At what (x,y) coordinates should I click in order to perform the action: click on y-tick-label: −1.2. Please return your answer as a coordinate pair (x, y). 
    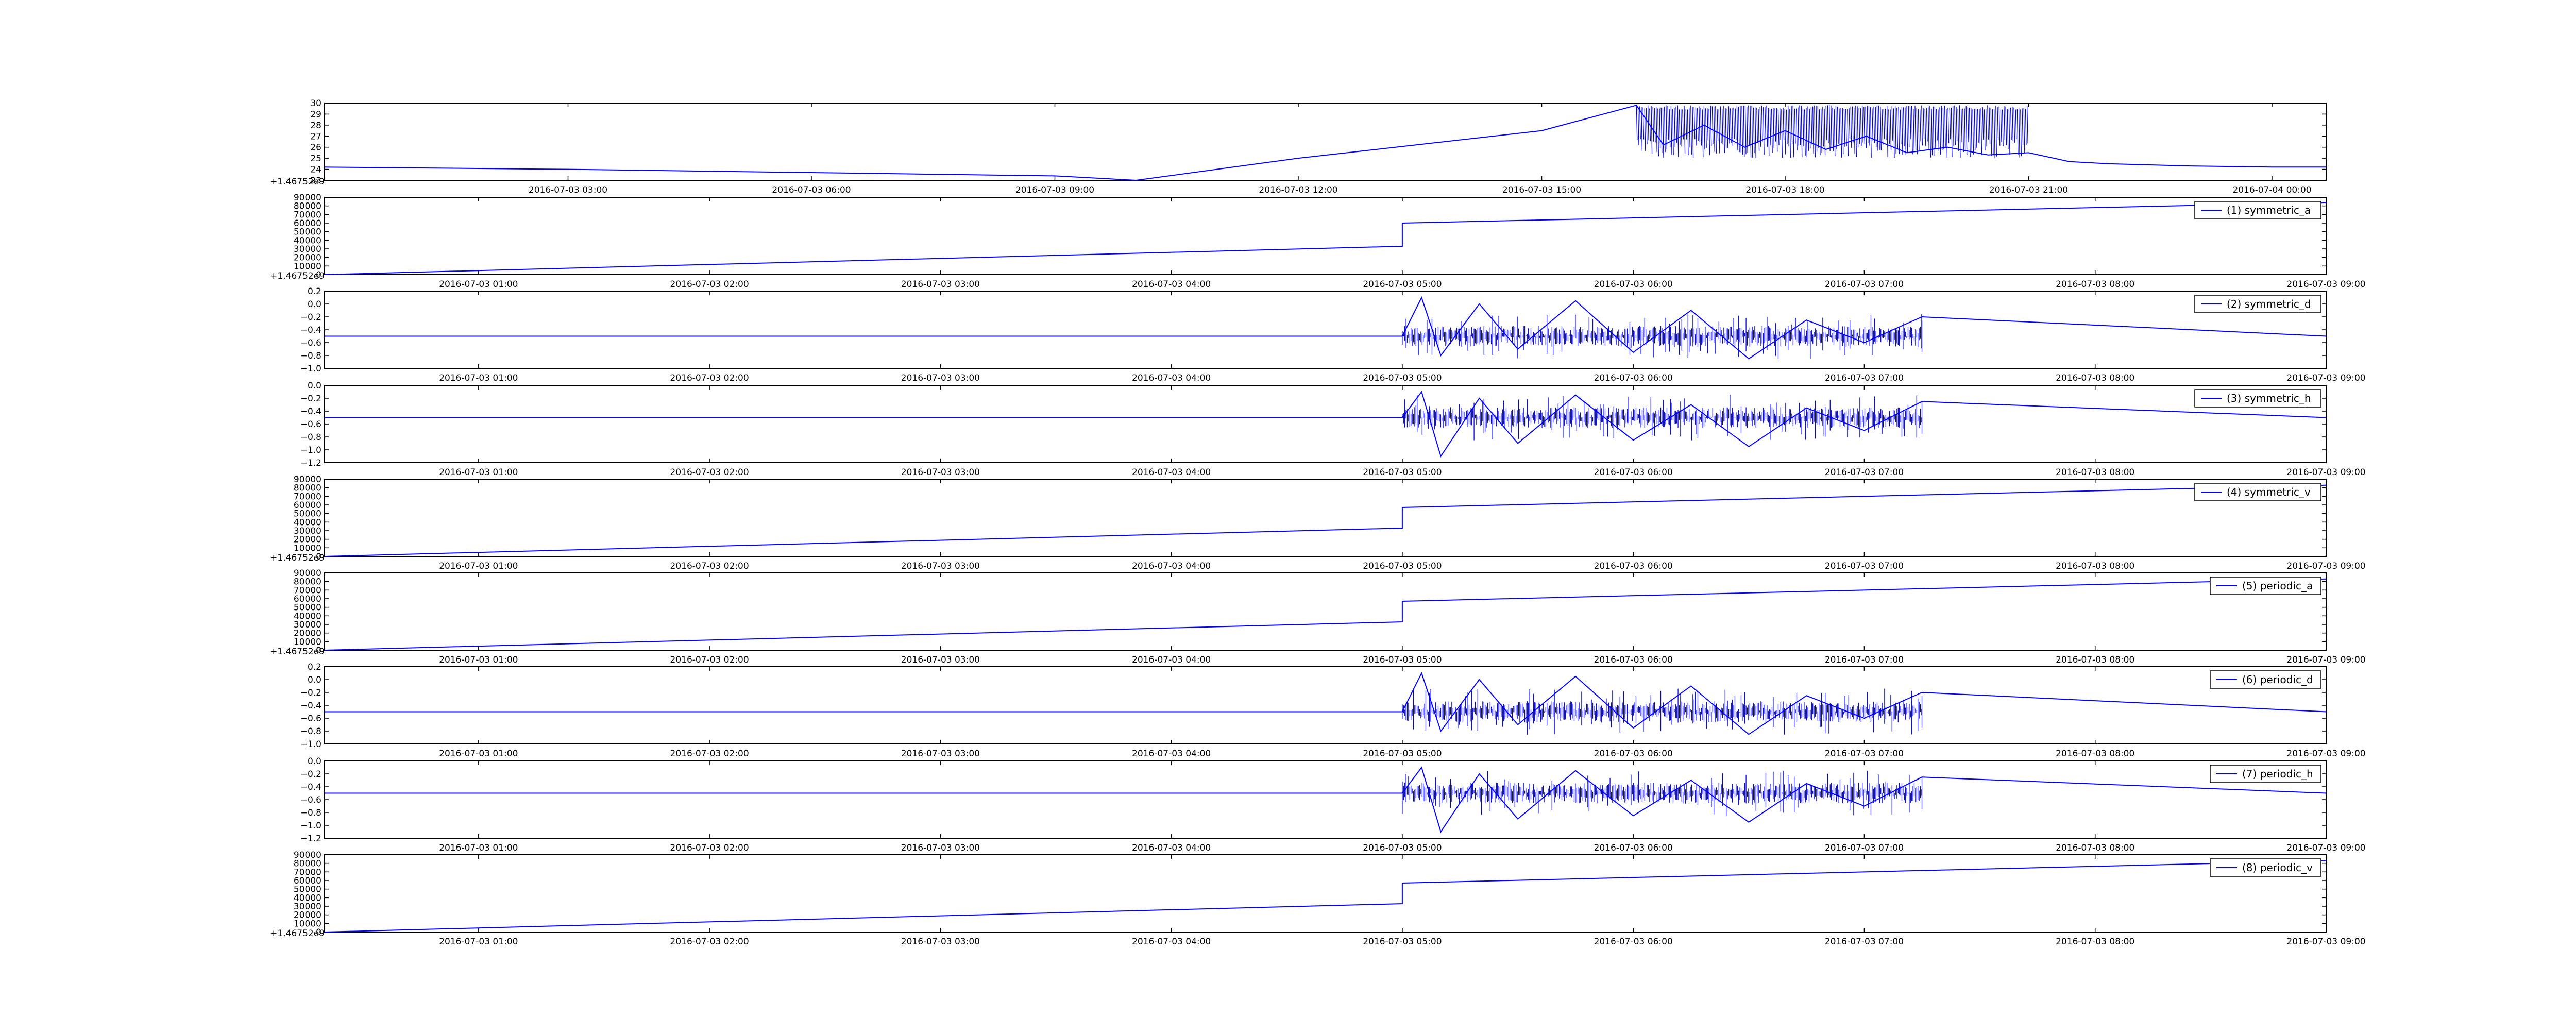
    Looking at the image, I should click on (310, 463).